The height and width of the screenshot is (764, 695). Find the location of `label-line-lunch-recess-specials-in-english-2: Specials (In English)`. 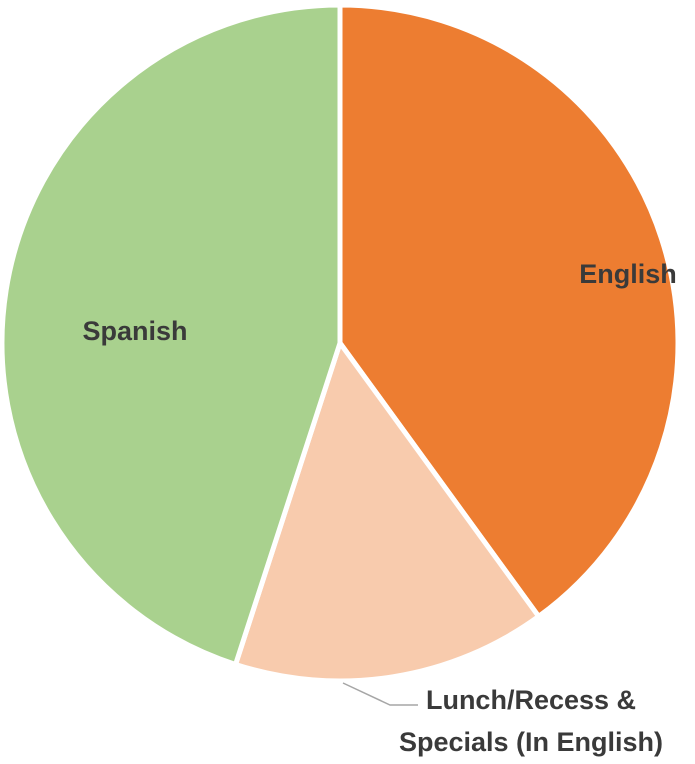

label-line-lunch-recess-specials-in-english-2: Specials (In English) is located at coordinates (531, 742).